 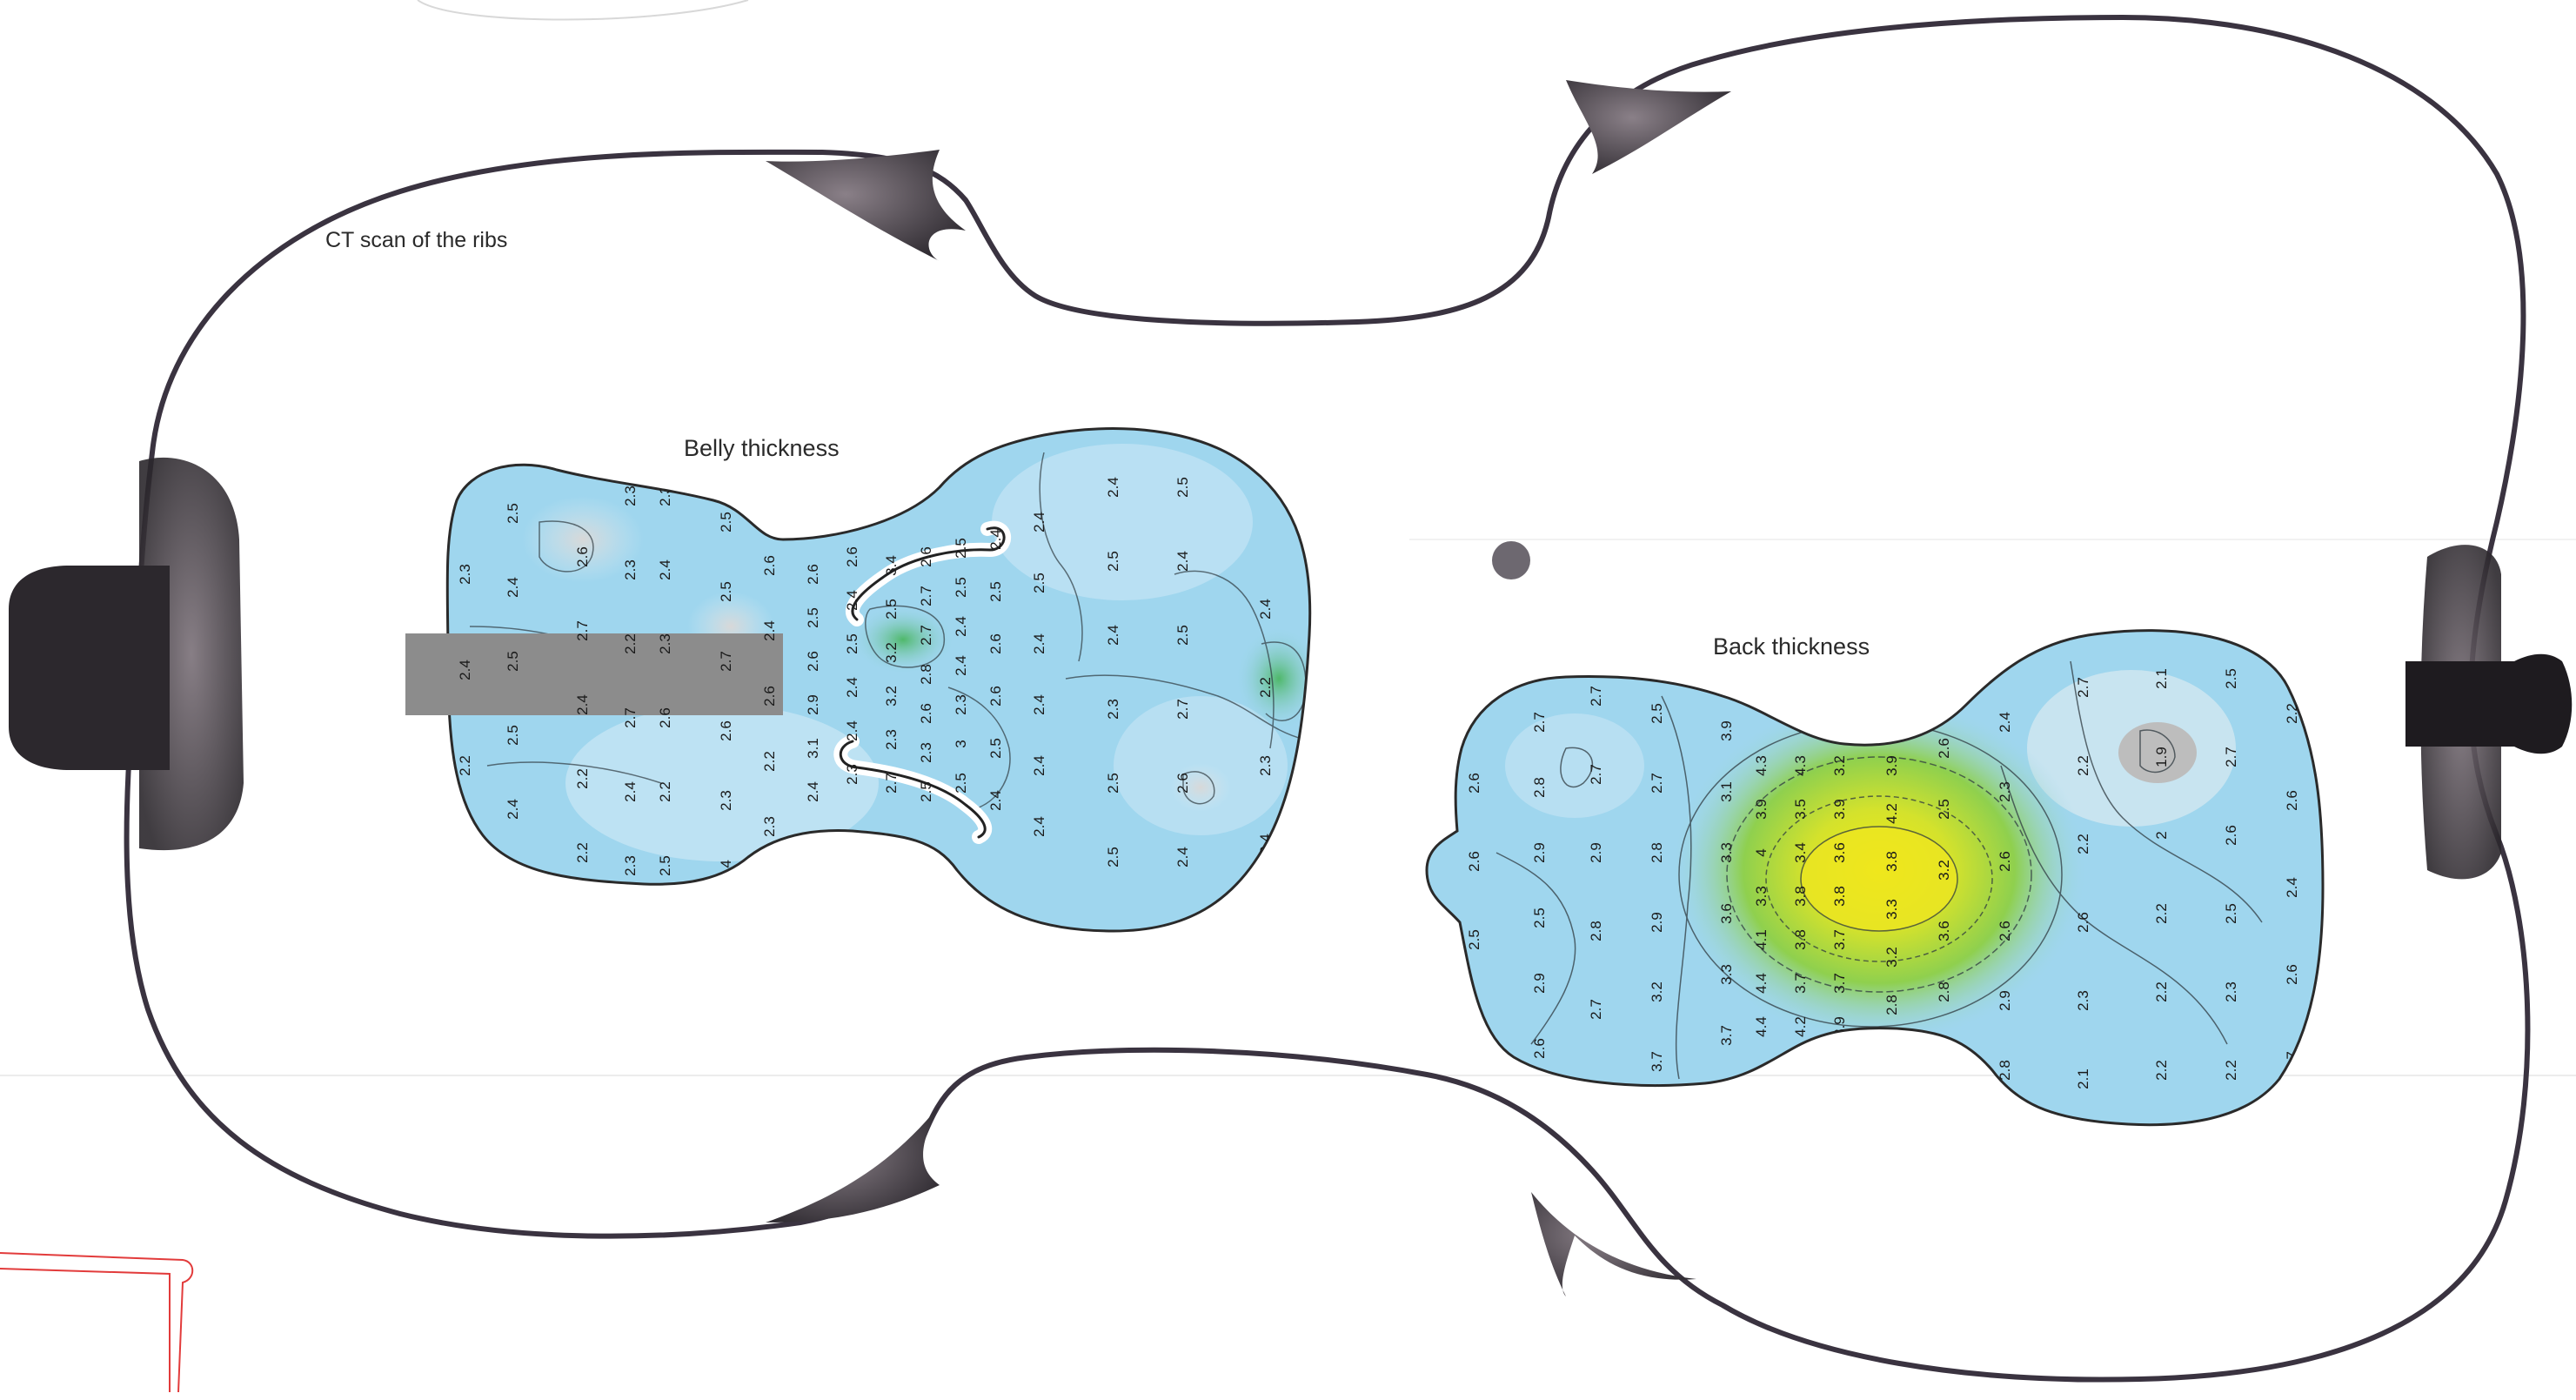 What do you see at coordinates (762, 448) in the screenshot?
I see `belly-thickness-label: Belly thickness` at bounding box center [762, 448].